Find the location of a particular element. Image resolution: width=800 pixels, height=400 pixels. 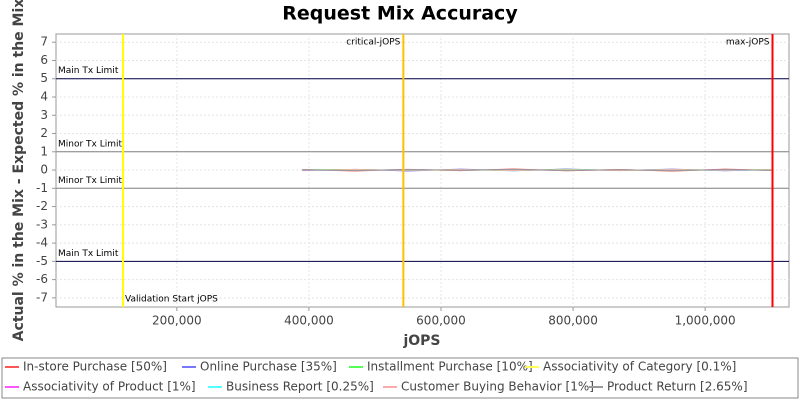

y-tick-label: 2 is located at coordinates (44, 133).